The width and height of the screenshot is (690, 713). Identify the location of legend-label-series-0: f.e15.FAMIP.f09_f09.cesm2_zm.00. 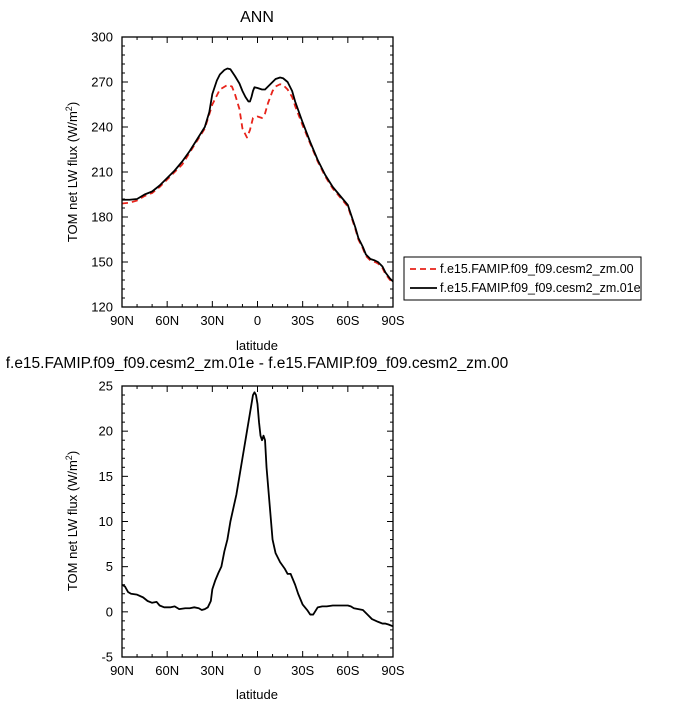
(537, 269).